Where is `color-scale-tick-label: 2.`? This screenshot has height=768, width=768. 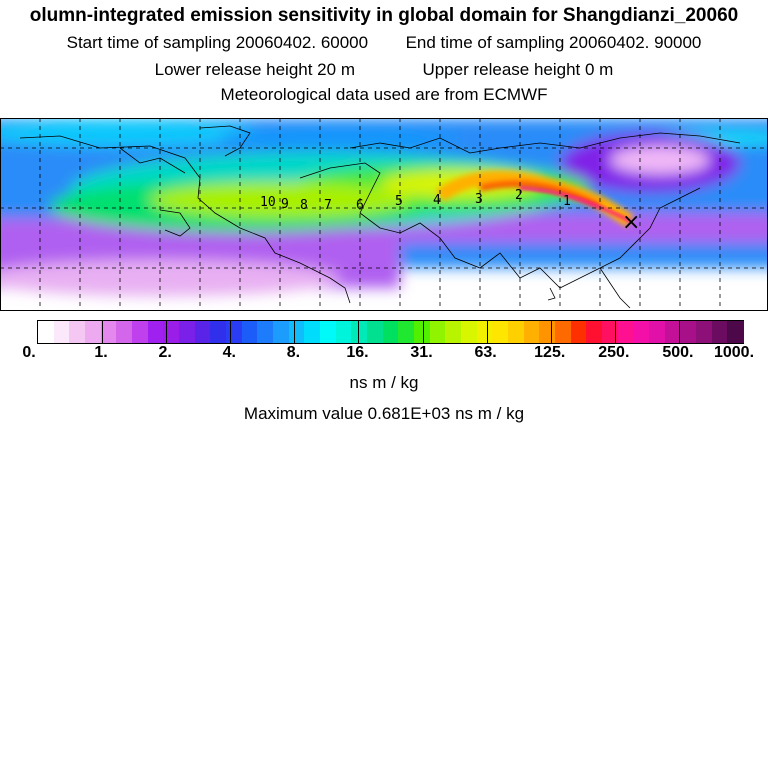 color-scale-tick-label: 2. is located at coordinates (165, 352).